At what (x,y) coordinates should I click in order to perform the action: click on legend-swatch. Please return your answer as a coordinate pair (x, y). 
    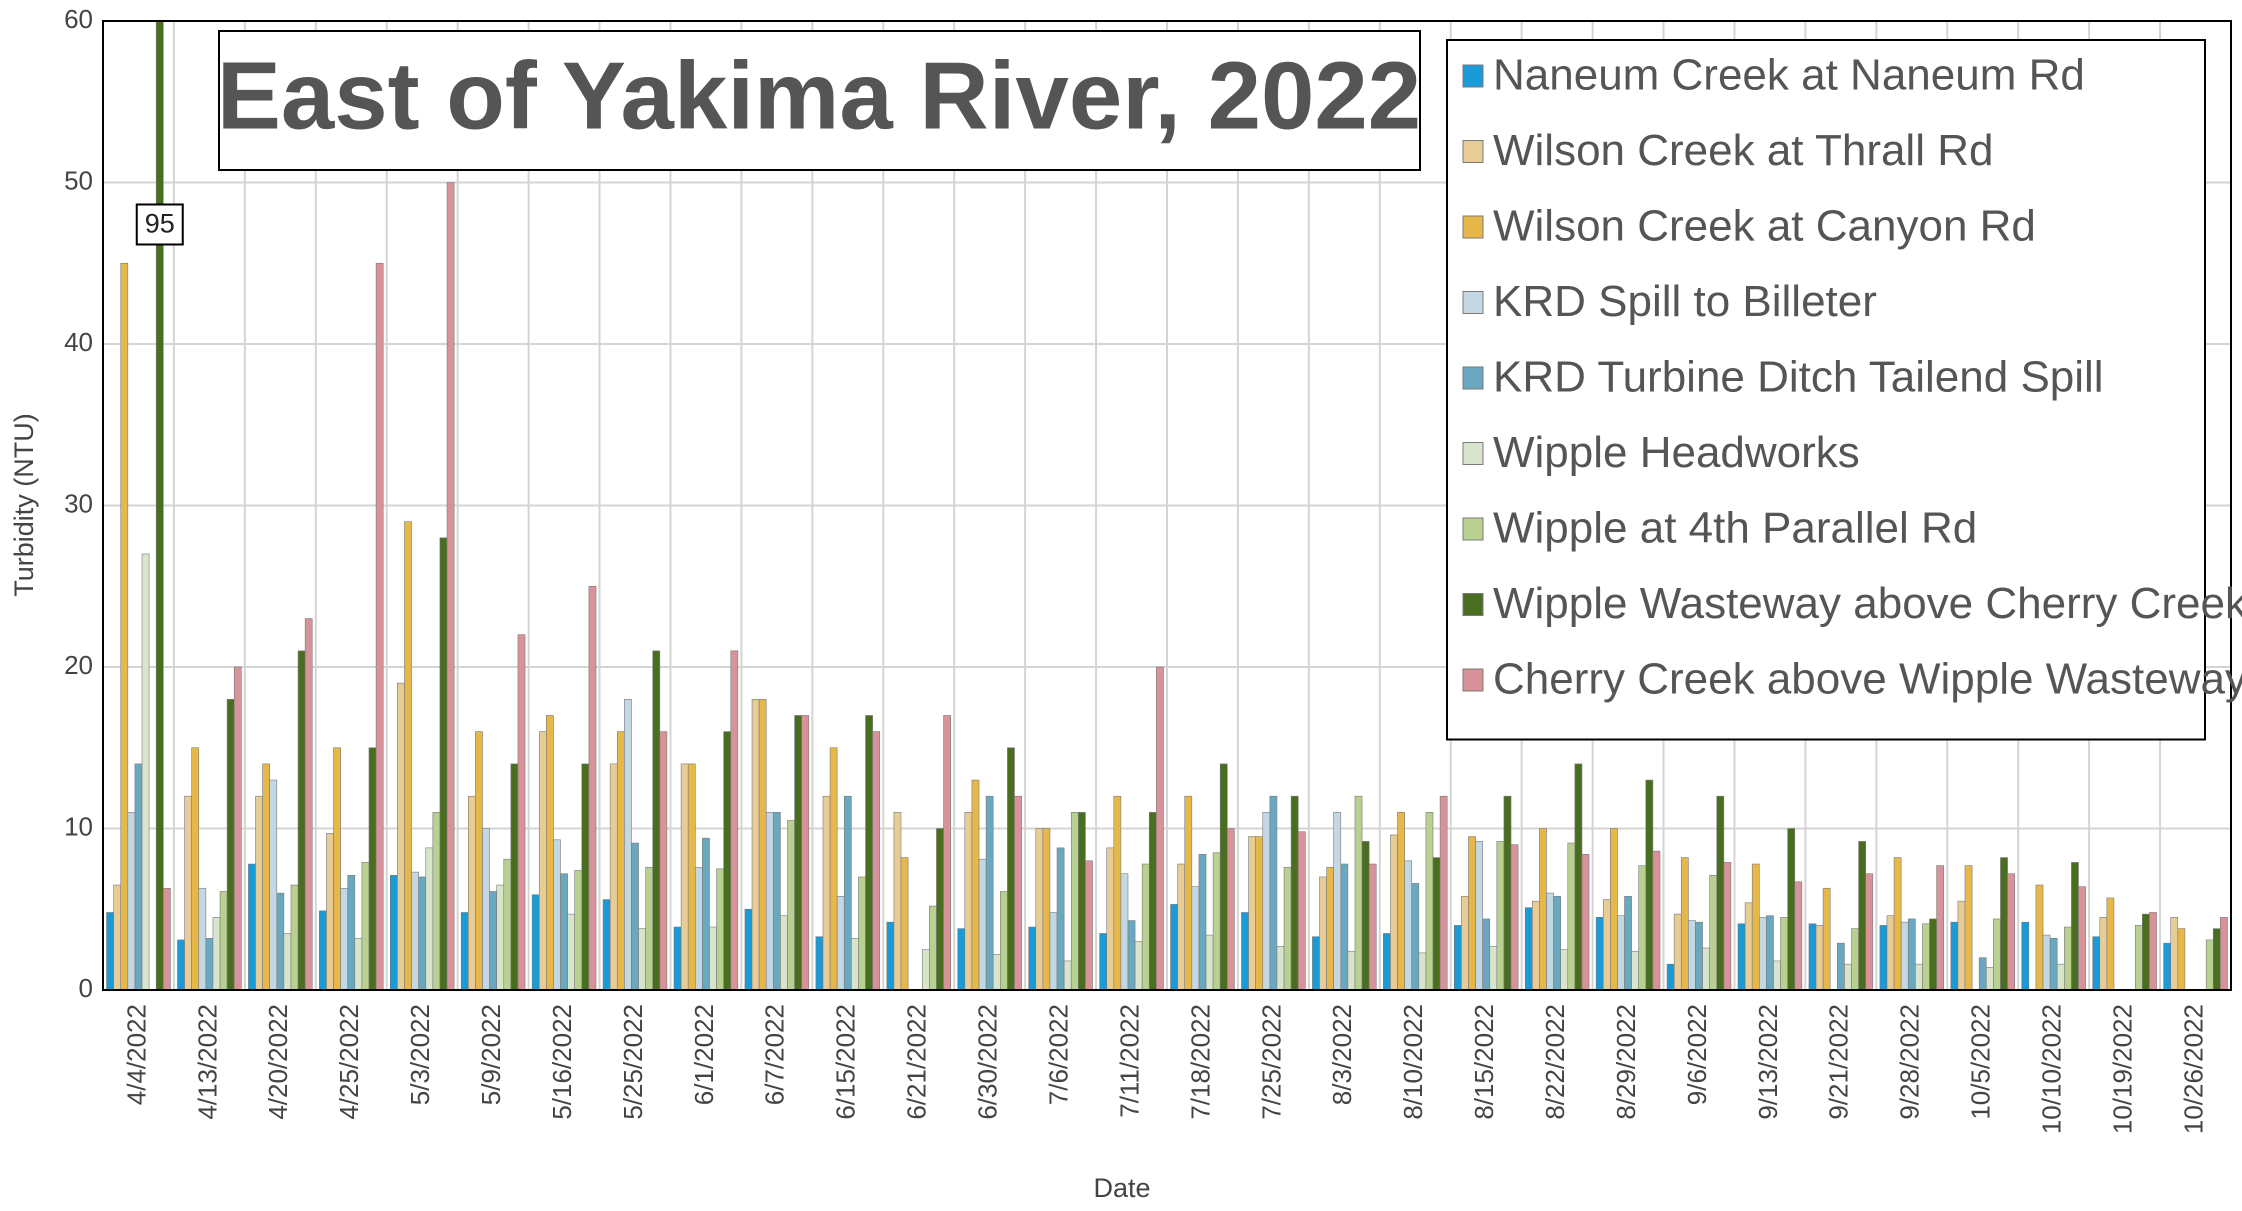
    Looking at the image, I should click on (1473, 227).